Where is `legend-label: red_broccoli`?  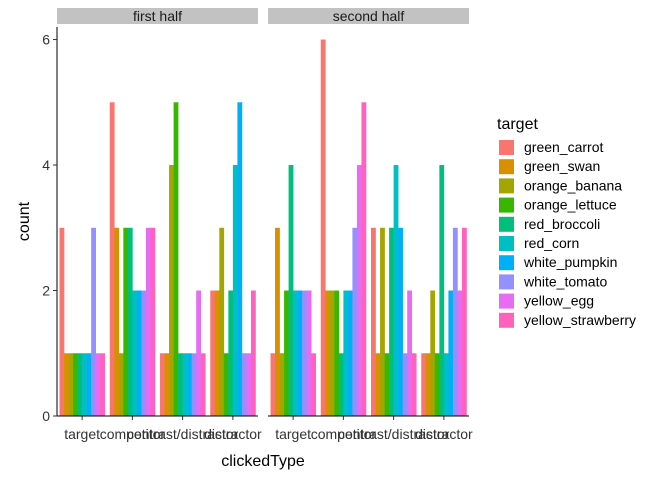
legend-label: red_broccoli is located at coordinates (562, 224).